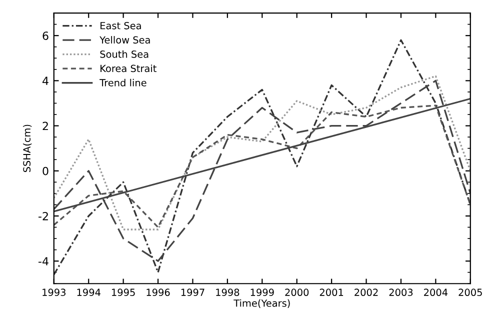 The width and height of the screenshot is (490, 326). I want to click on legend-label: South Sea, so click(124, 54).